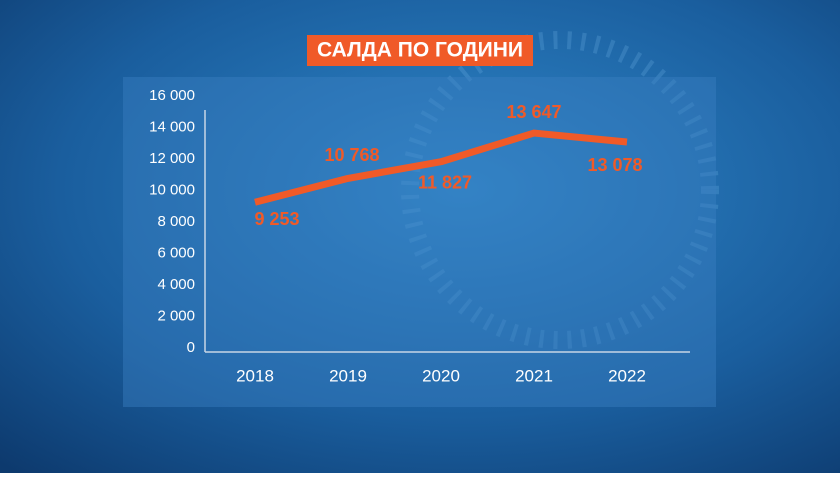 This screenshot has width=840, height=478. I want to click on data-line, so click(441, 167).